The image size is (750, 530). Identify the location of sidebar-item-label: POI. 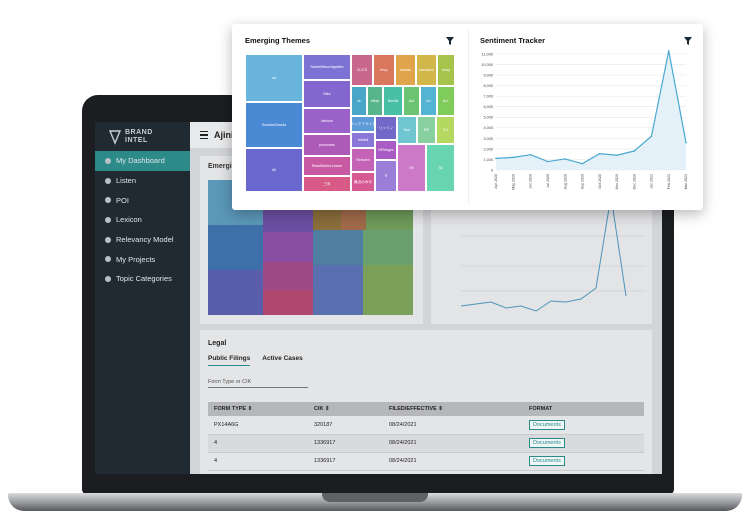
(122, 200).